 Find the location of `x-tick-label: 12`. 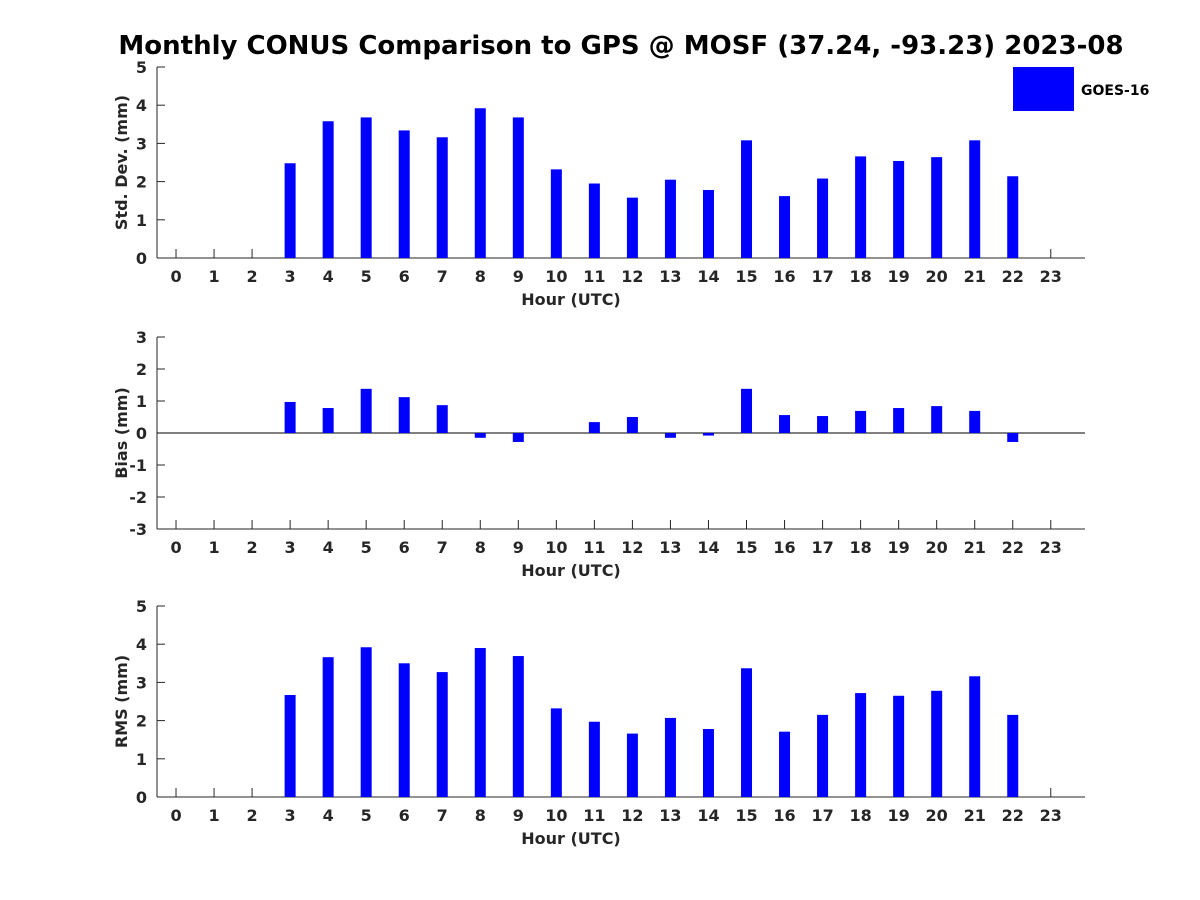

x-tick-label: 12 is located at coordinates (632, 276).